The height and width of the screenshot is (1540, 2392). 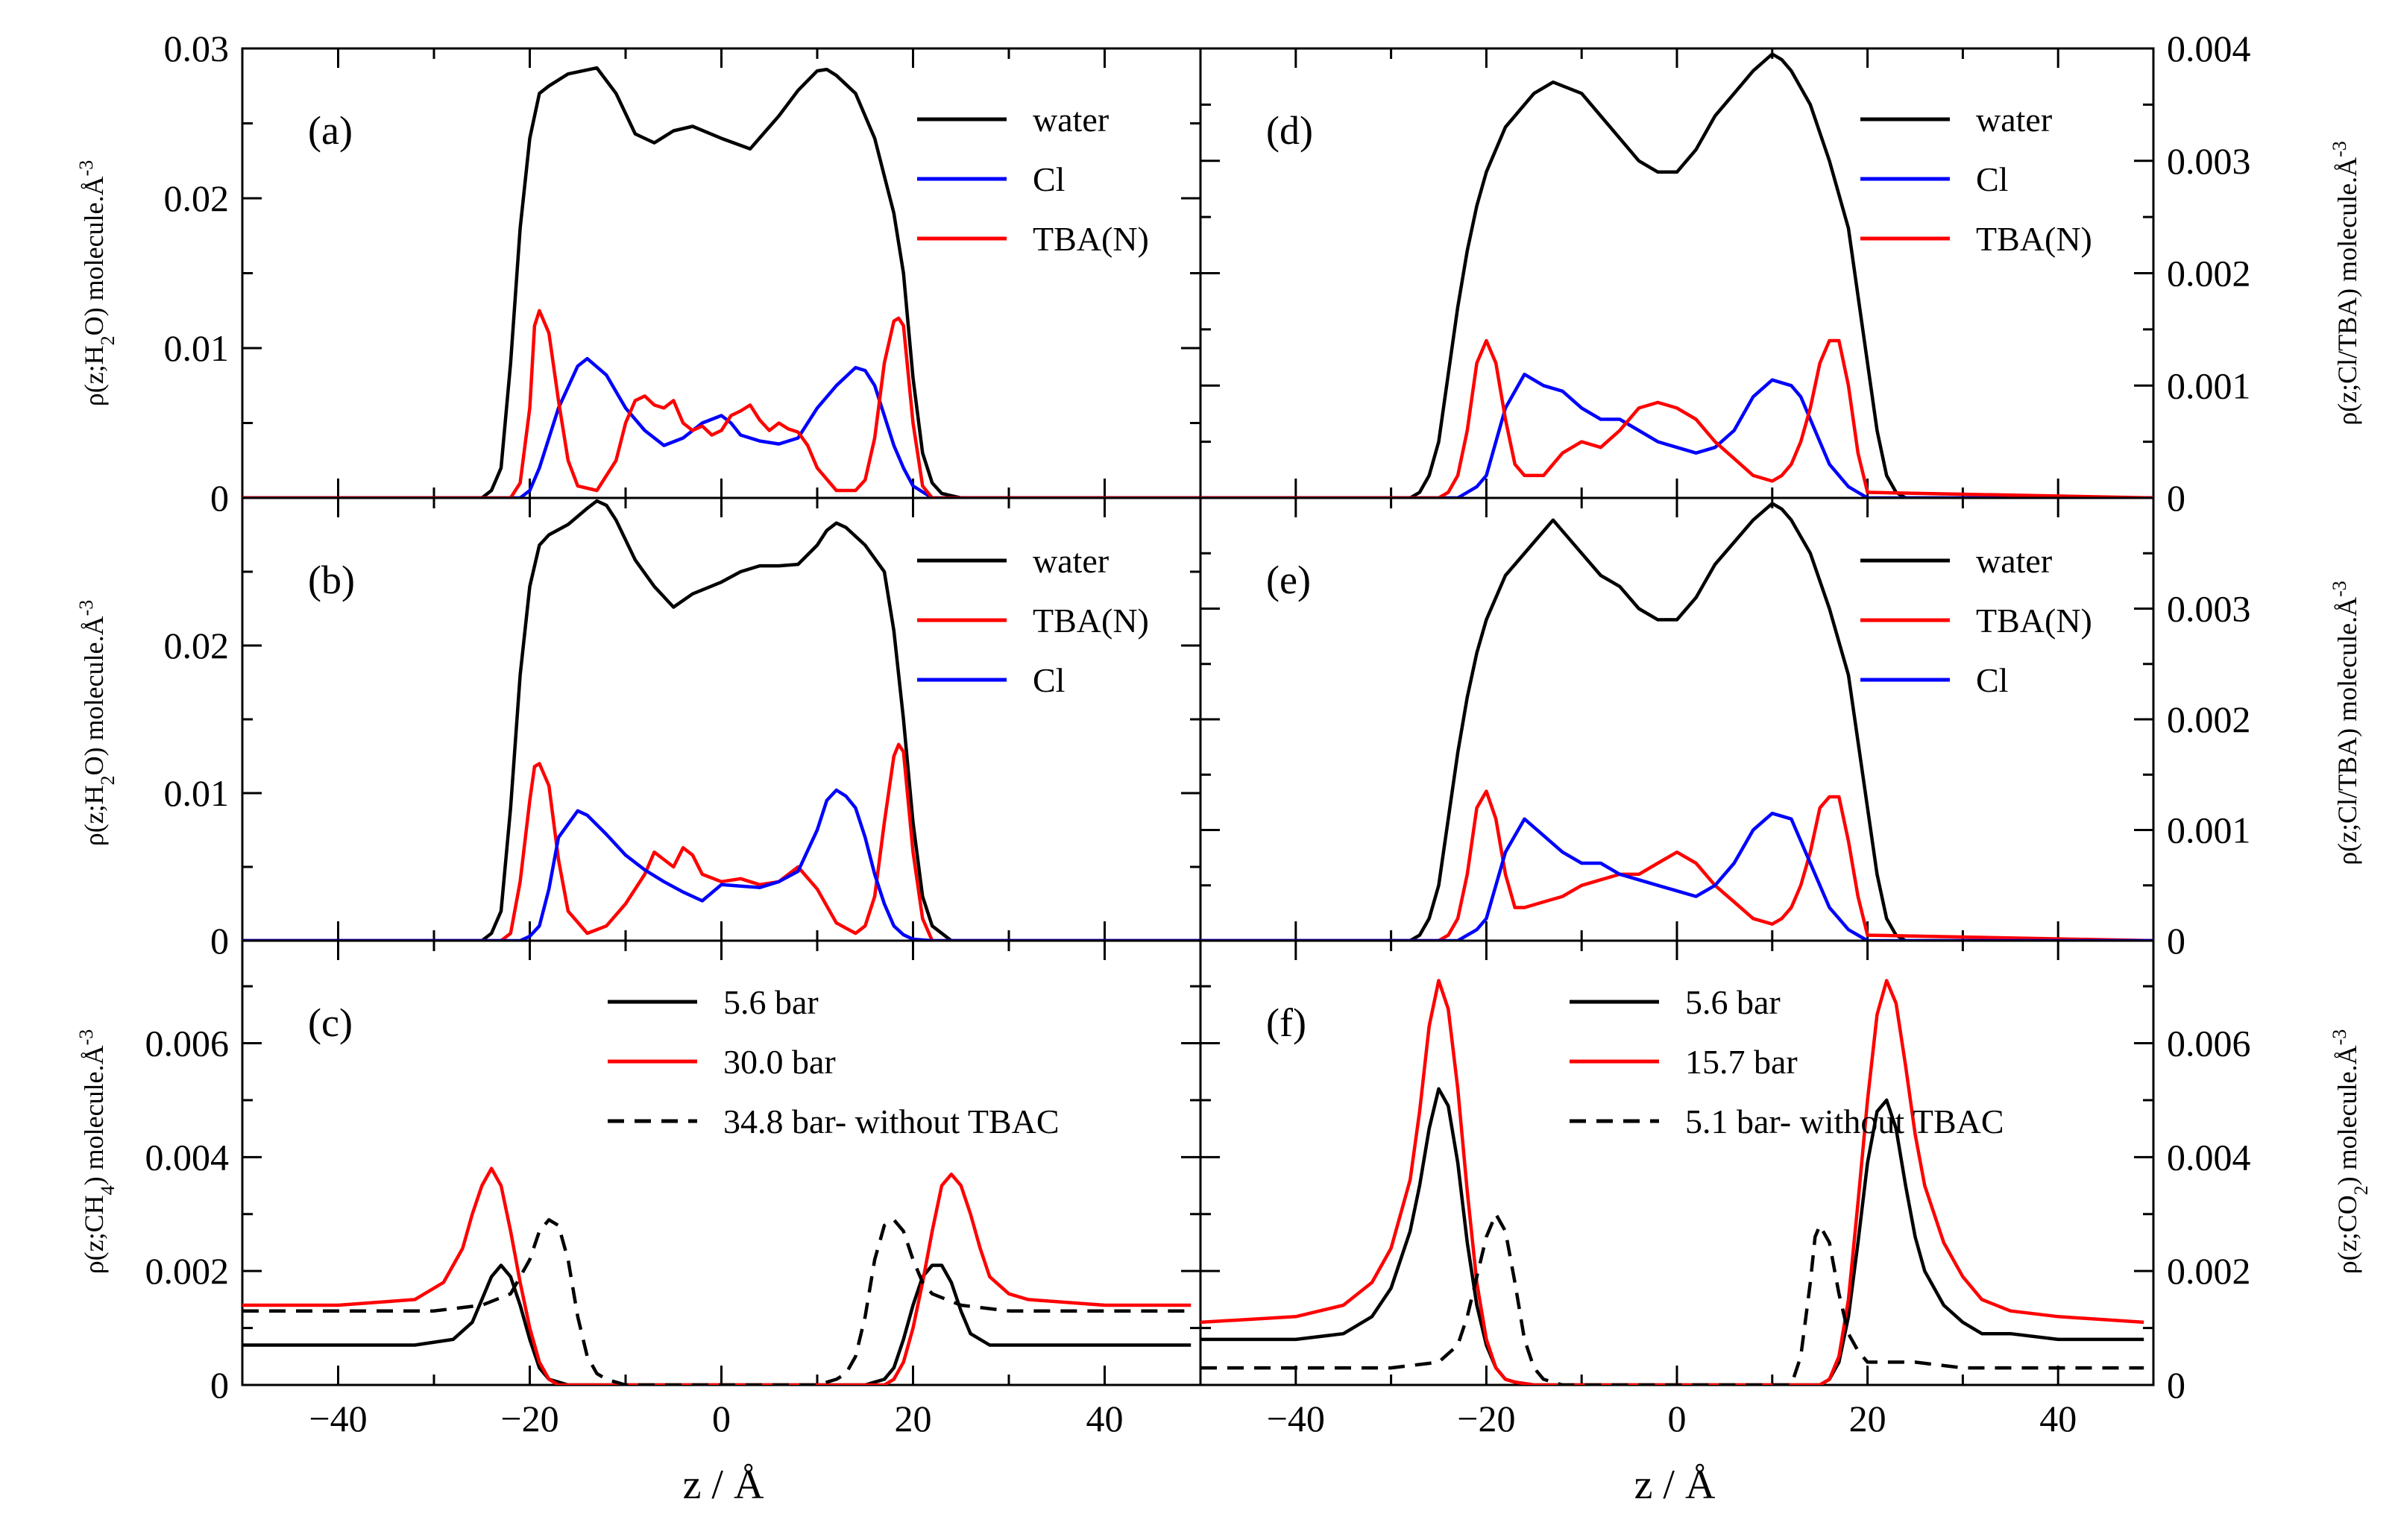 What do you see at coordinates (97, 1152) in the screenshot?
I see `y-axis-title-c: ρ(z;CH4) molecule.Å-3` at bounding box center [97, 1152].